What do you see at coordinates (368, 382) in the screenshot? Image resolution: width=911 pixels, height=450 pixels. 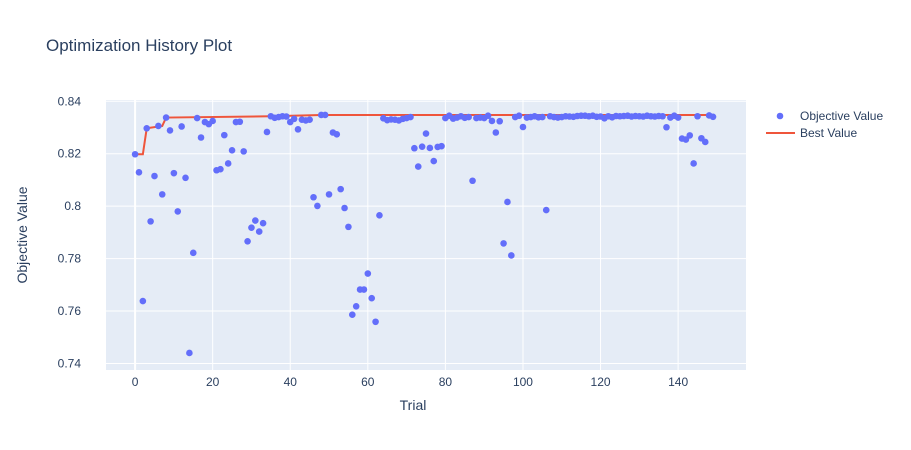 I see `x-tick-label: 60` at bounding box center [368, 382].